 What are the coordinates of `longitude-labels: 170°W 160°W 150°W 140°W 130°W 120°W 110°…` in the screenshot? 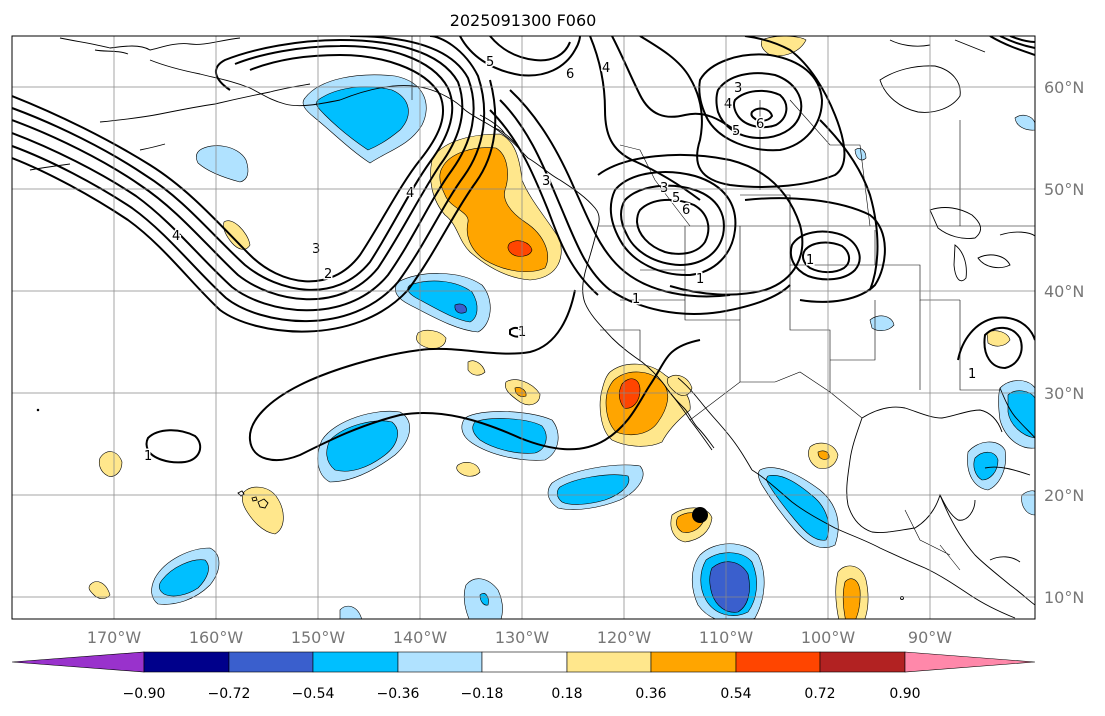 It's located at (519, 637).